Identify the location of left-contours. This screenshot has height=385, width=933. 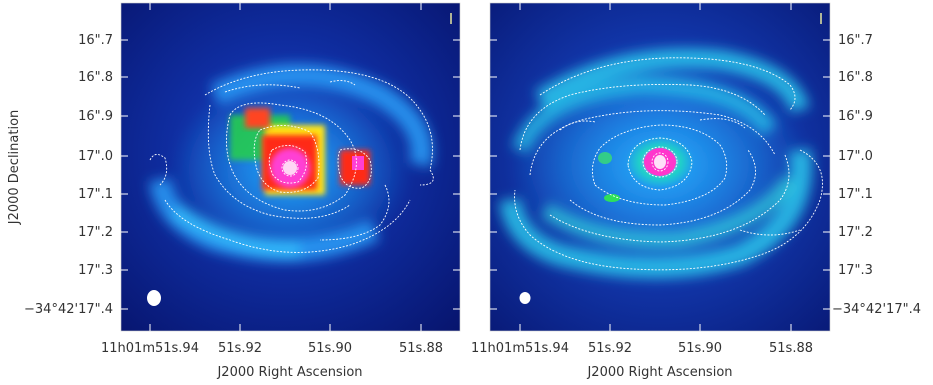
(291, 161).